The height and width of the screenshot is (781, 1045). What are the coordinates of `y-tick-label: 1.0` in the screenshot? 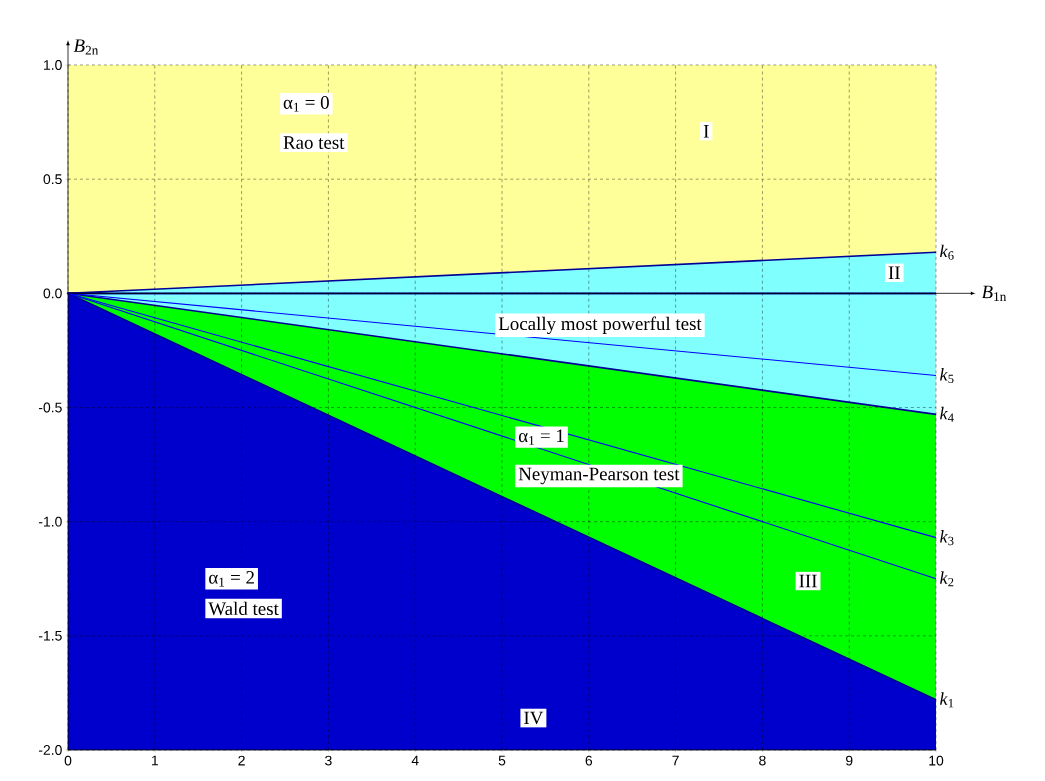 It's located at (53, 65).